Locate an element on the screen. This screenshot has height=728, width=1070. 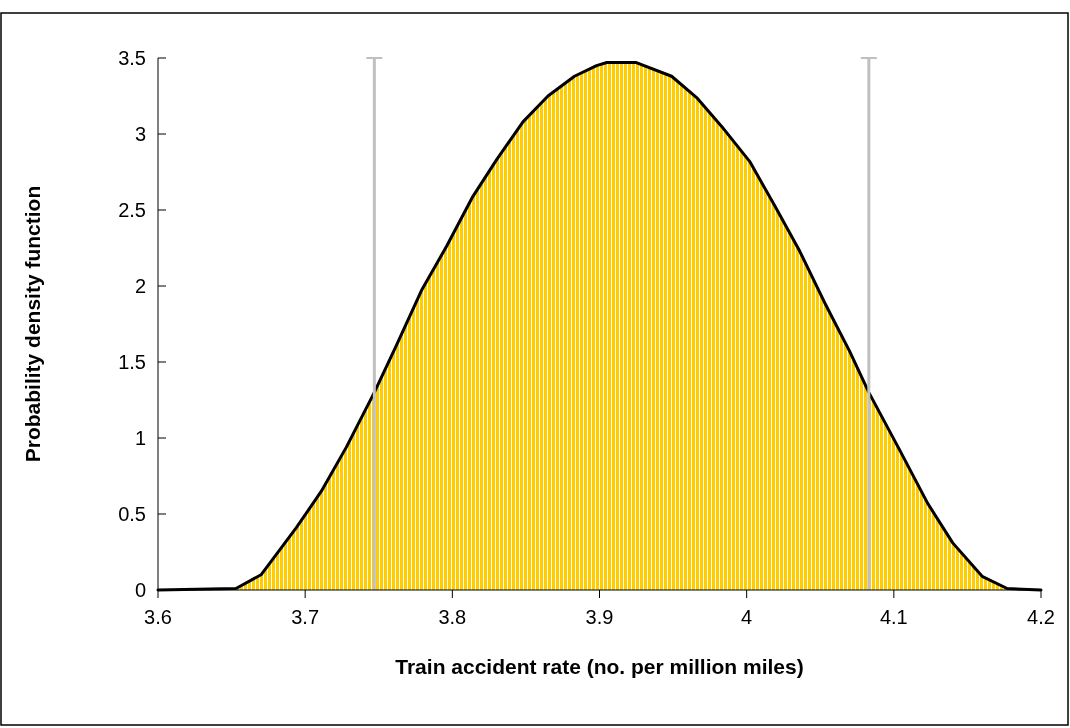
y-tick-label: 1.5 is located at coordinates (132, 362).